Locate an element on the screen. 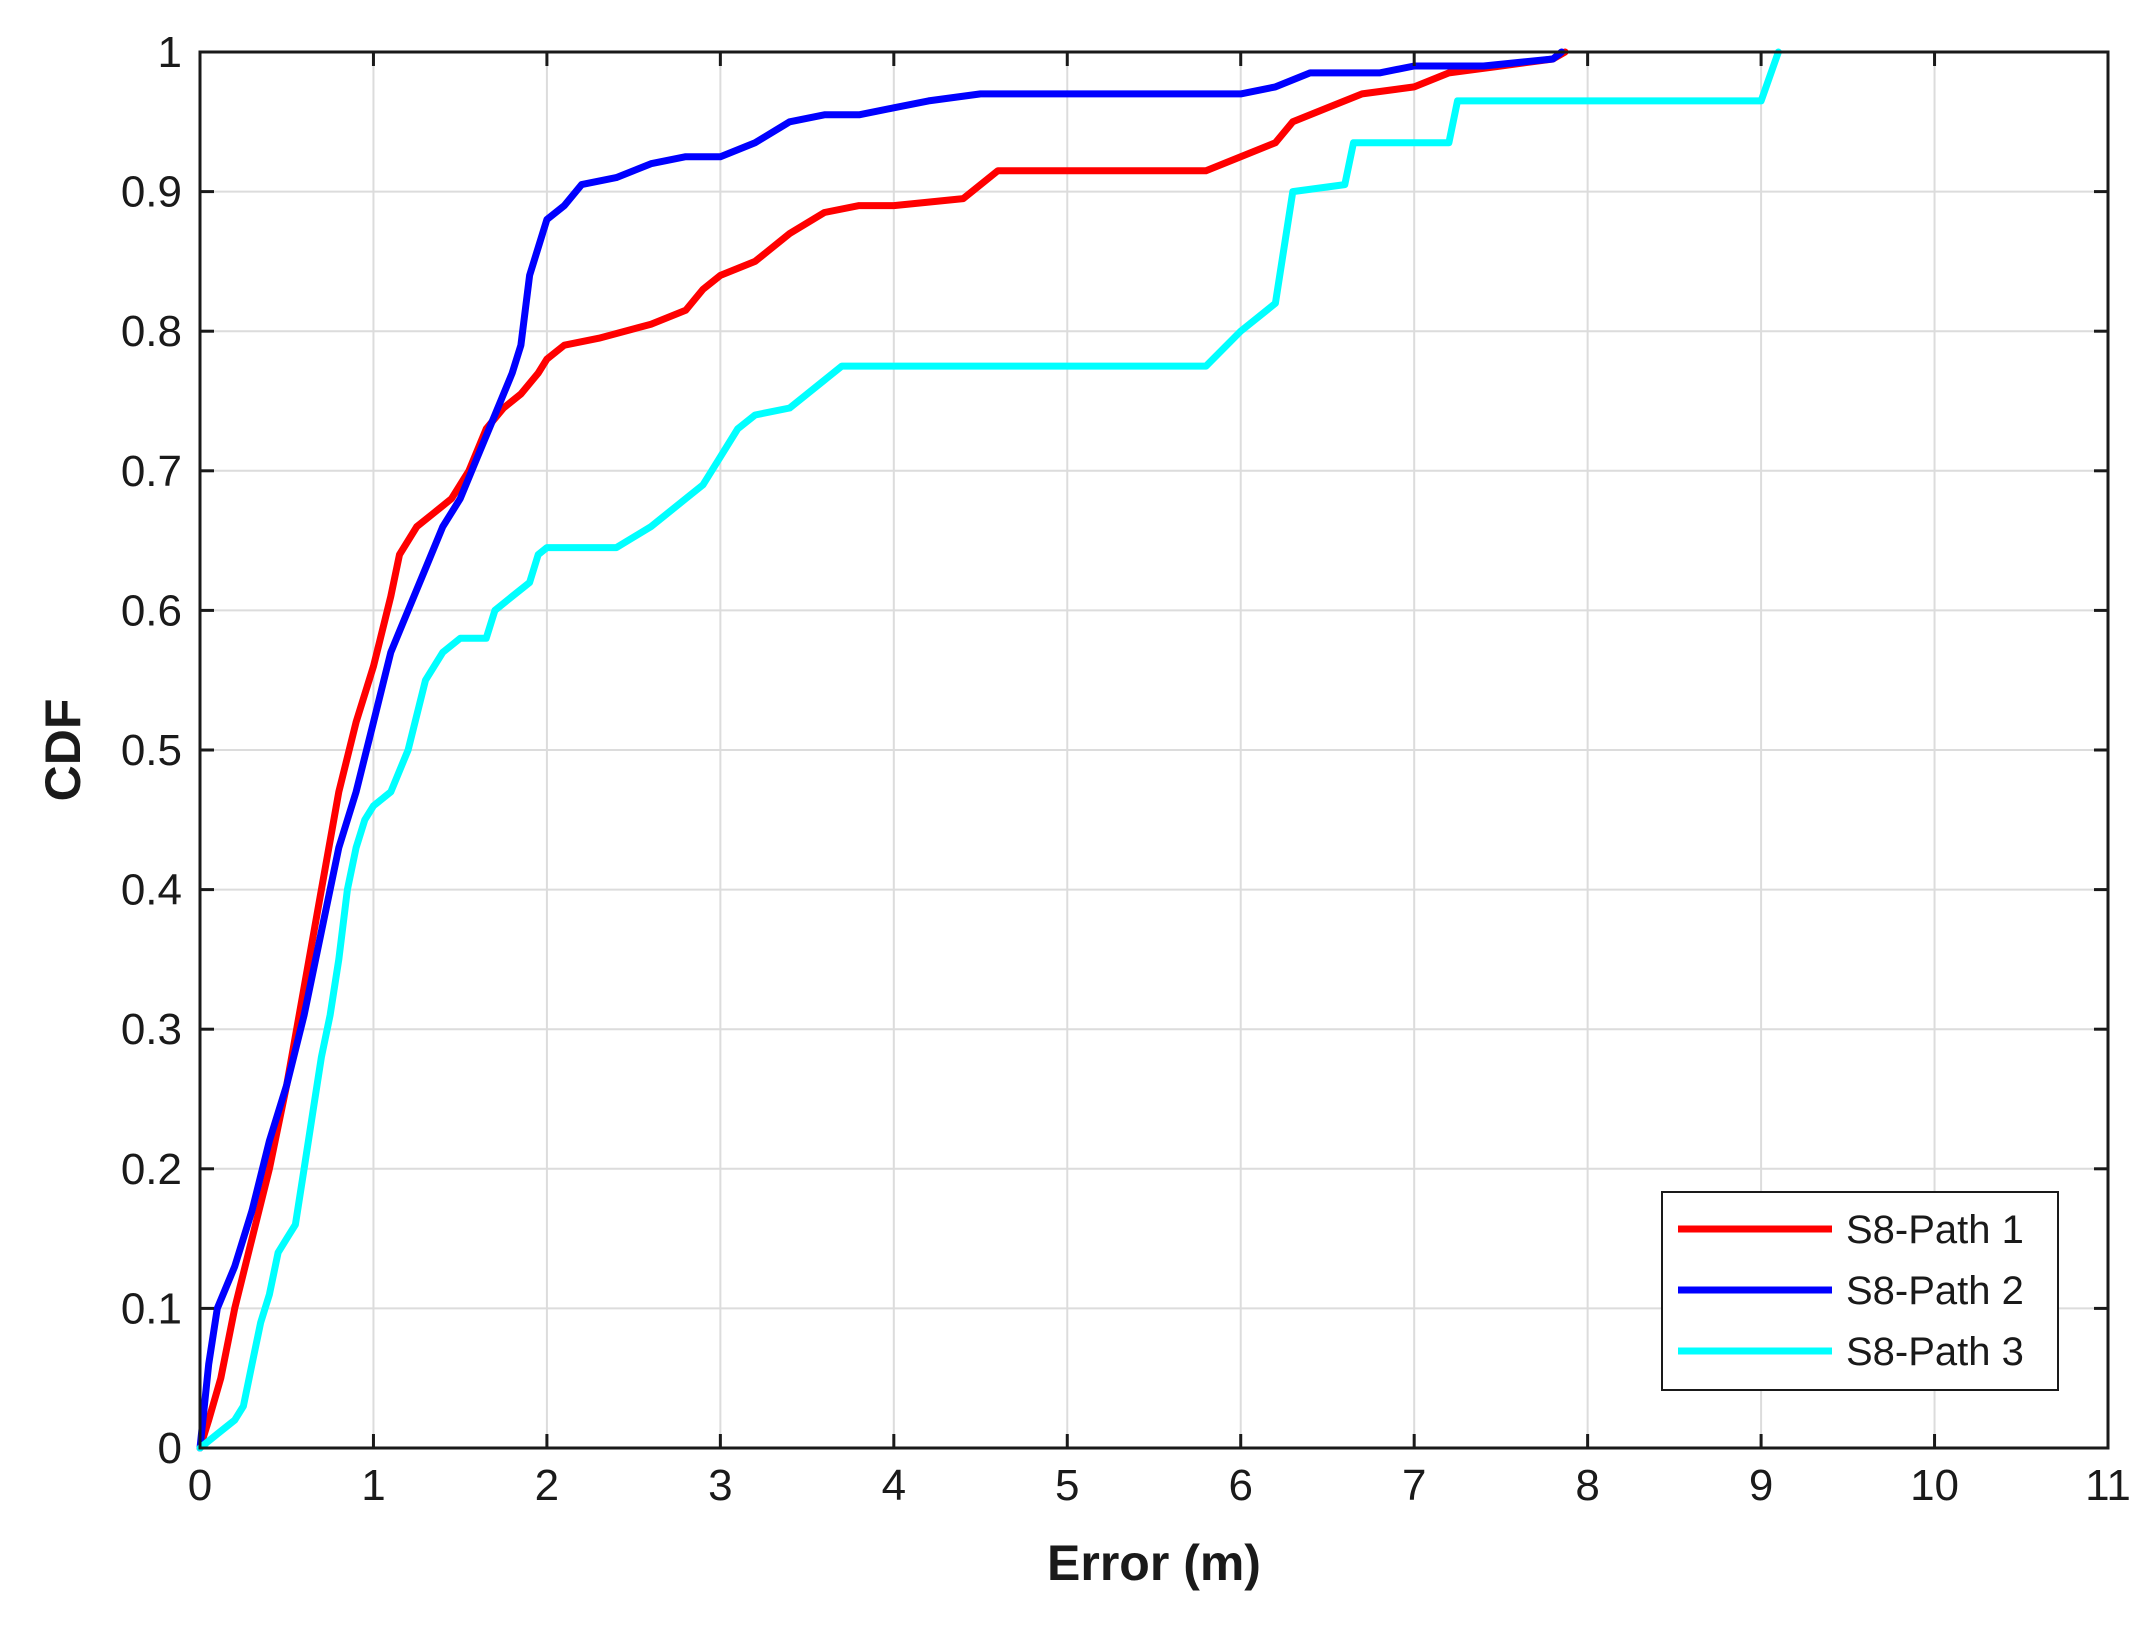 This screenshot has height=1627, width=2156. y-axis-label: CDF is located at coordinates (63, 750).